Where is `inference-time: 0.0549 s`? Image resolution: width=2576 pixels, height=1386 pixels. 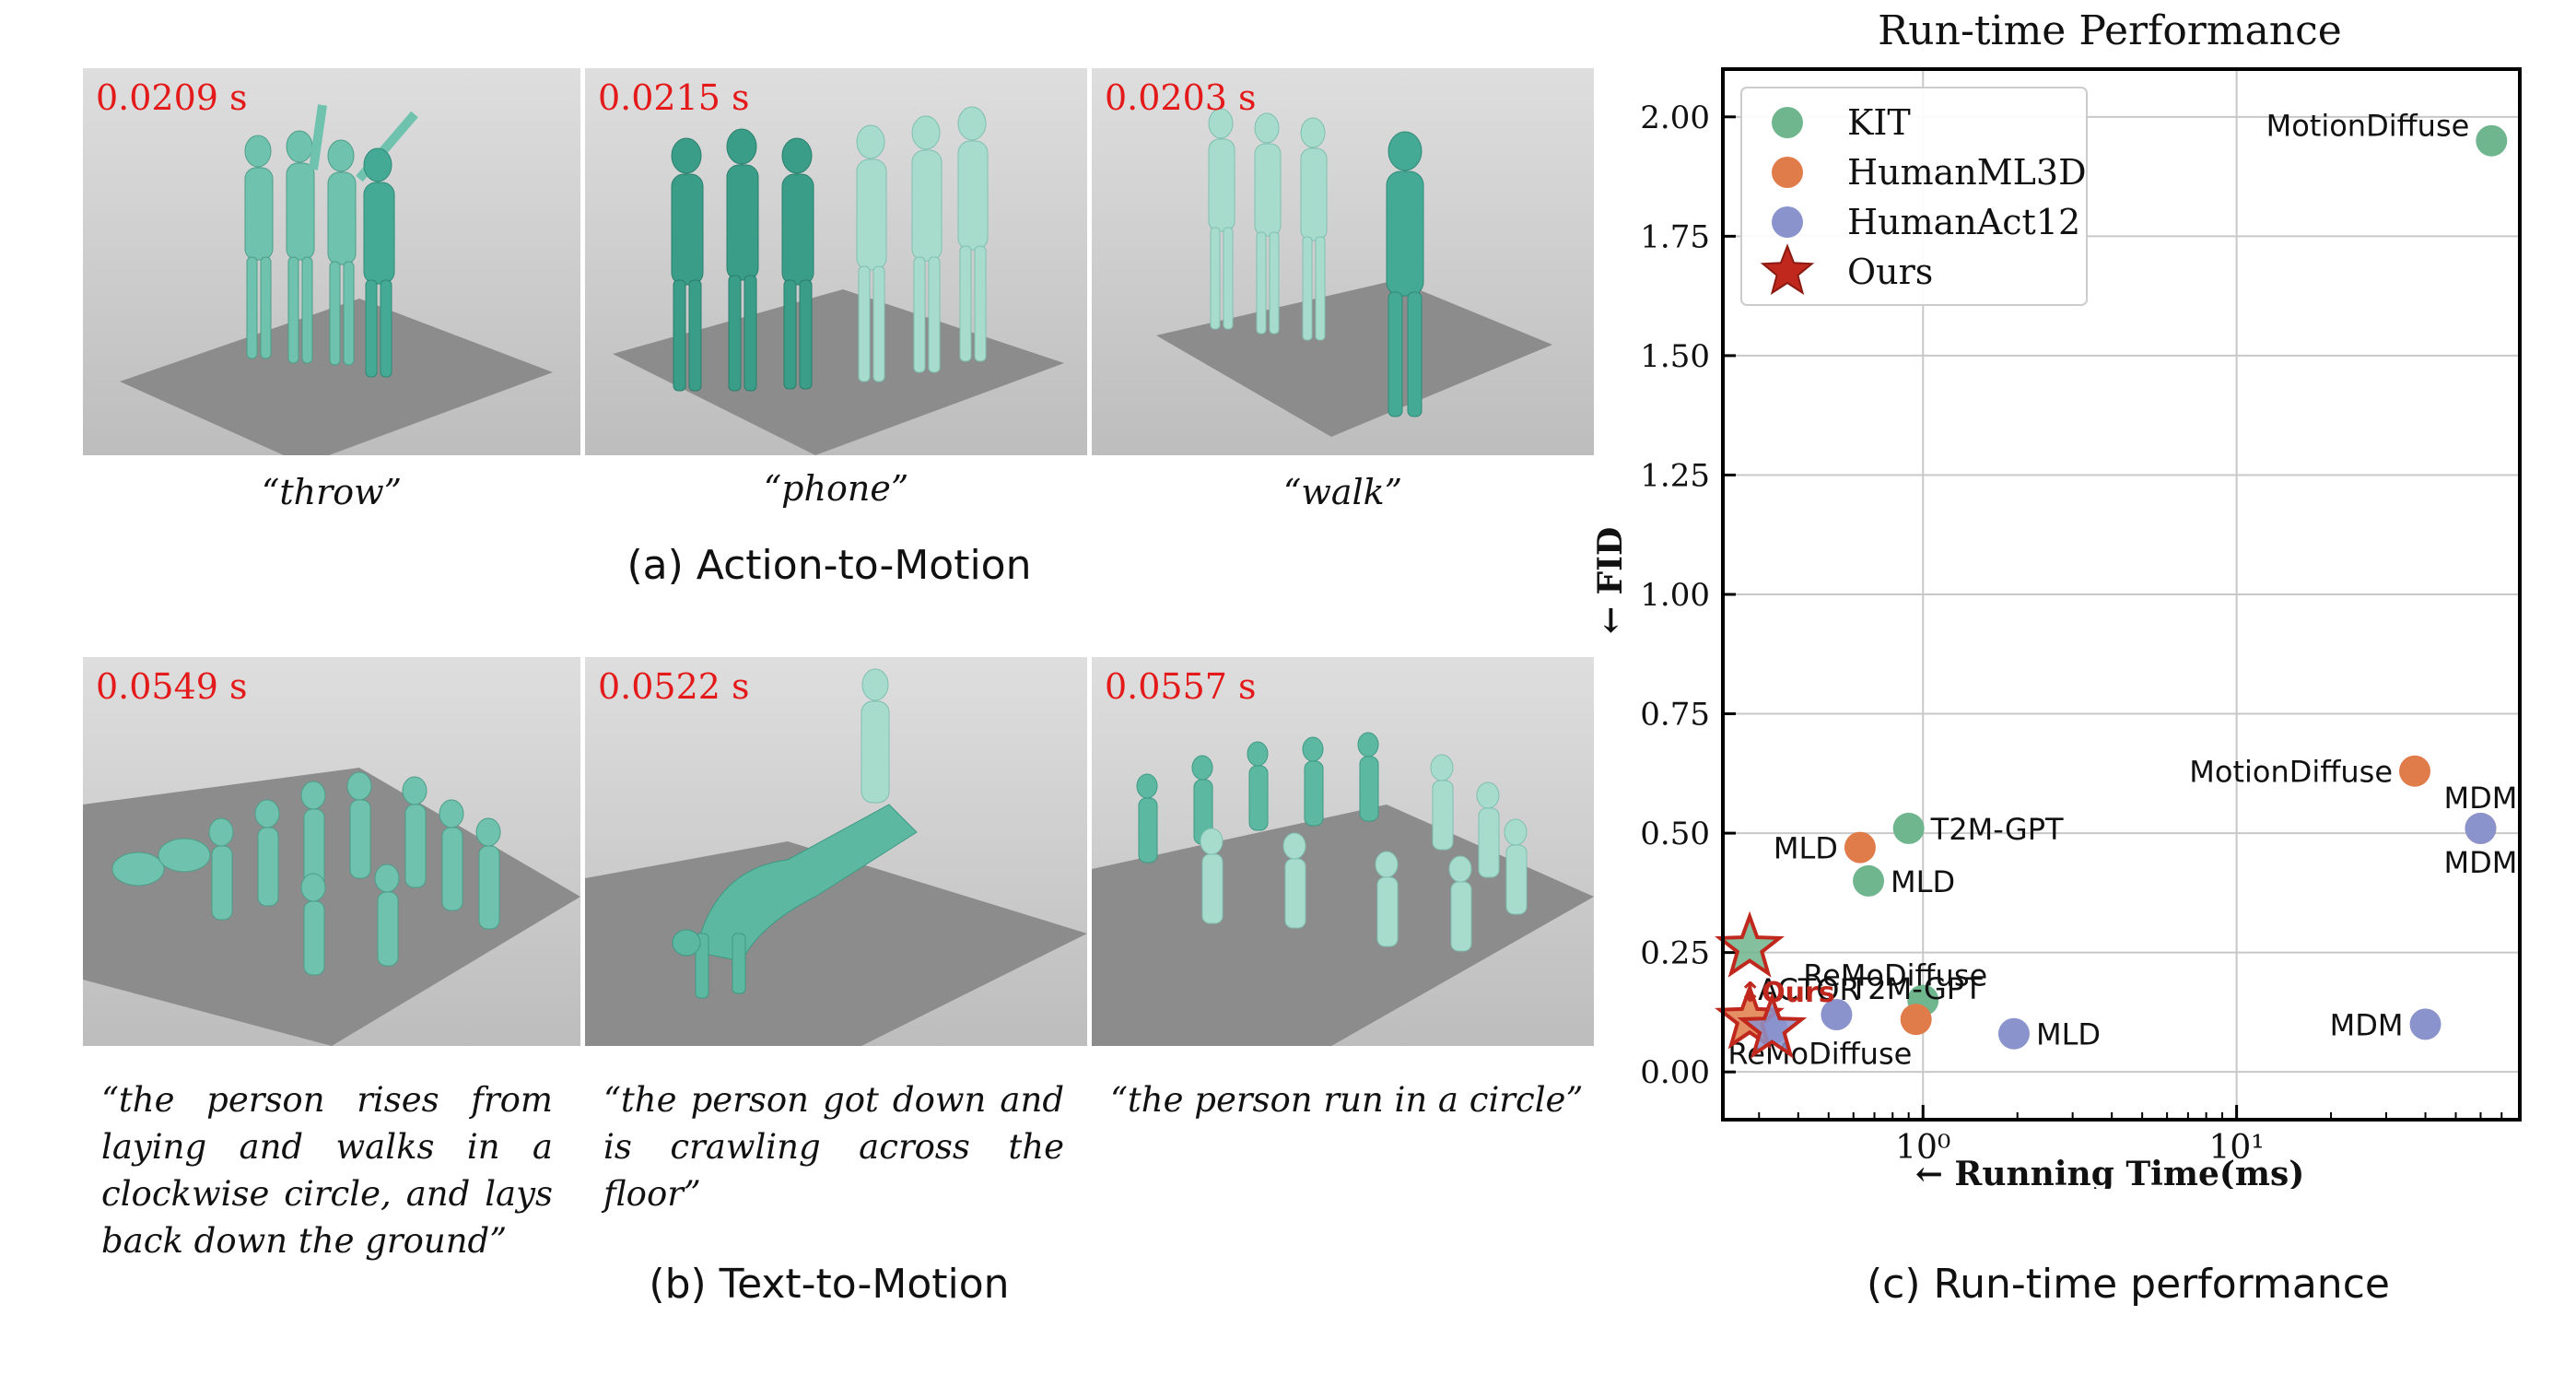 inference-time: 0.0549 s is located at coordinates (172, 686).